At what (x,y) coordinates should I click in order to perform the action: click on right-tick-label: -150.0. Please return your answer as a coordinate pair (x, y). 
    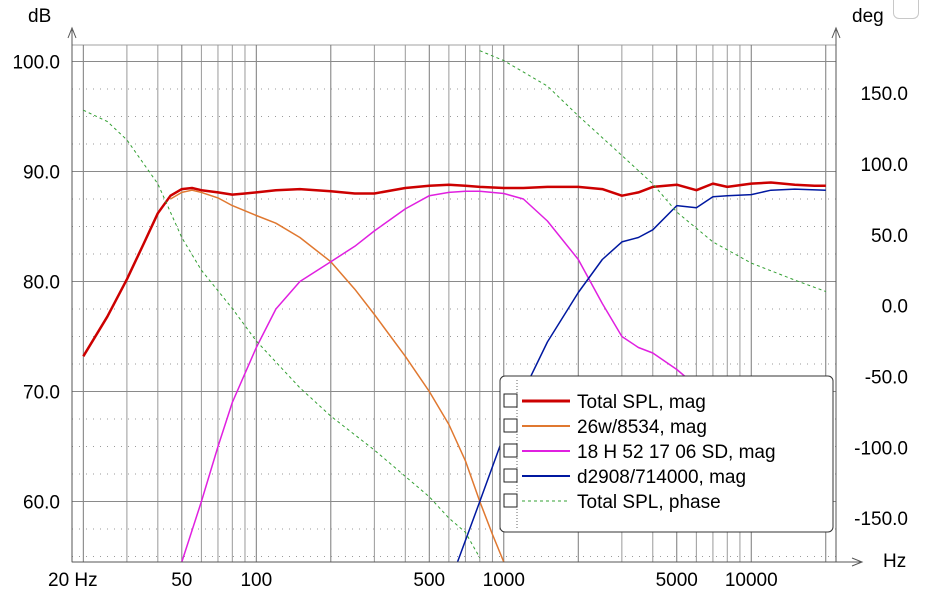
    Looking at the image, I should click on (881, 519).